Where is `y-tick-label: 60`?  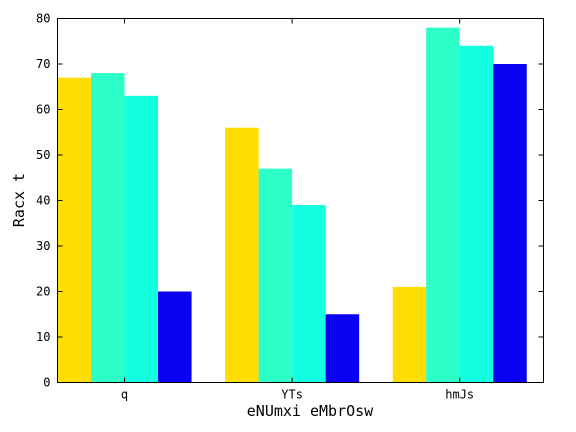 y-tick-label: 60 is located at coordinates (43, 110).